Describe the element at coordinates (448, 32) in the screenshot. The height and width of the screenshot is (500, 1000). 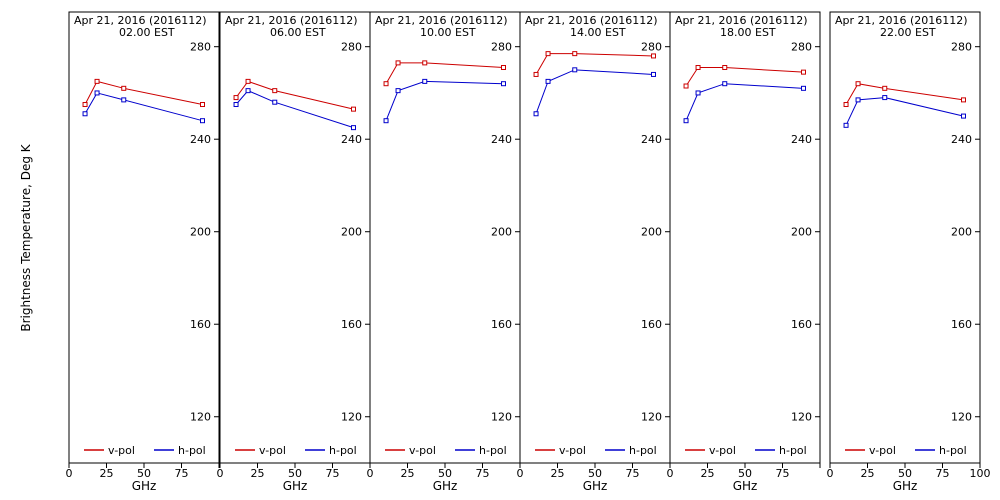
I see `panel-subtitle: 10.00 EST` at that location.